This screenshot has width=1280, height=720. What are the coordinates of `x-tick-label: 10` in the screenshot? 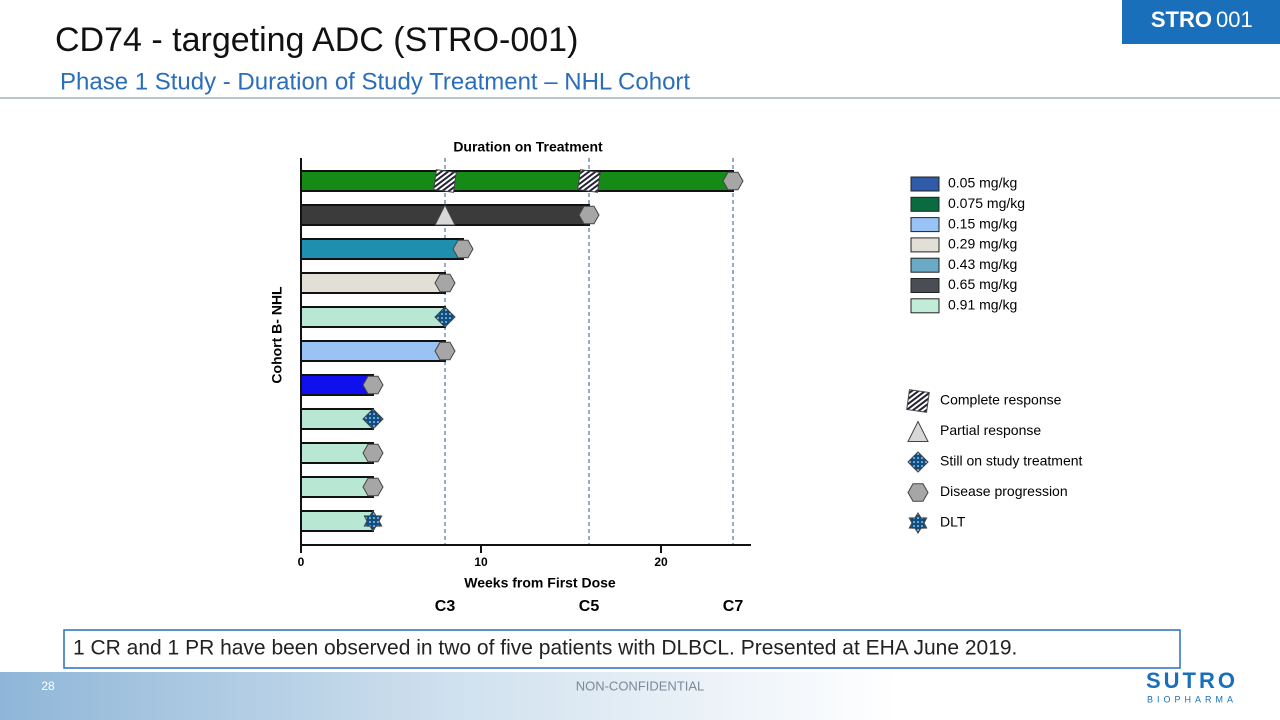 It's located at (481, 562).